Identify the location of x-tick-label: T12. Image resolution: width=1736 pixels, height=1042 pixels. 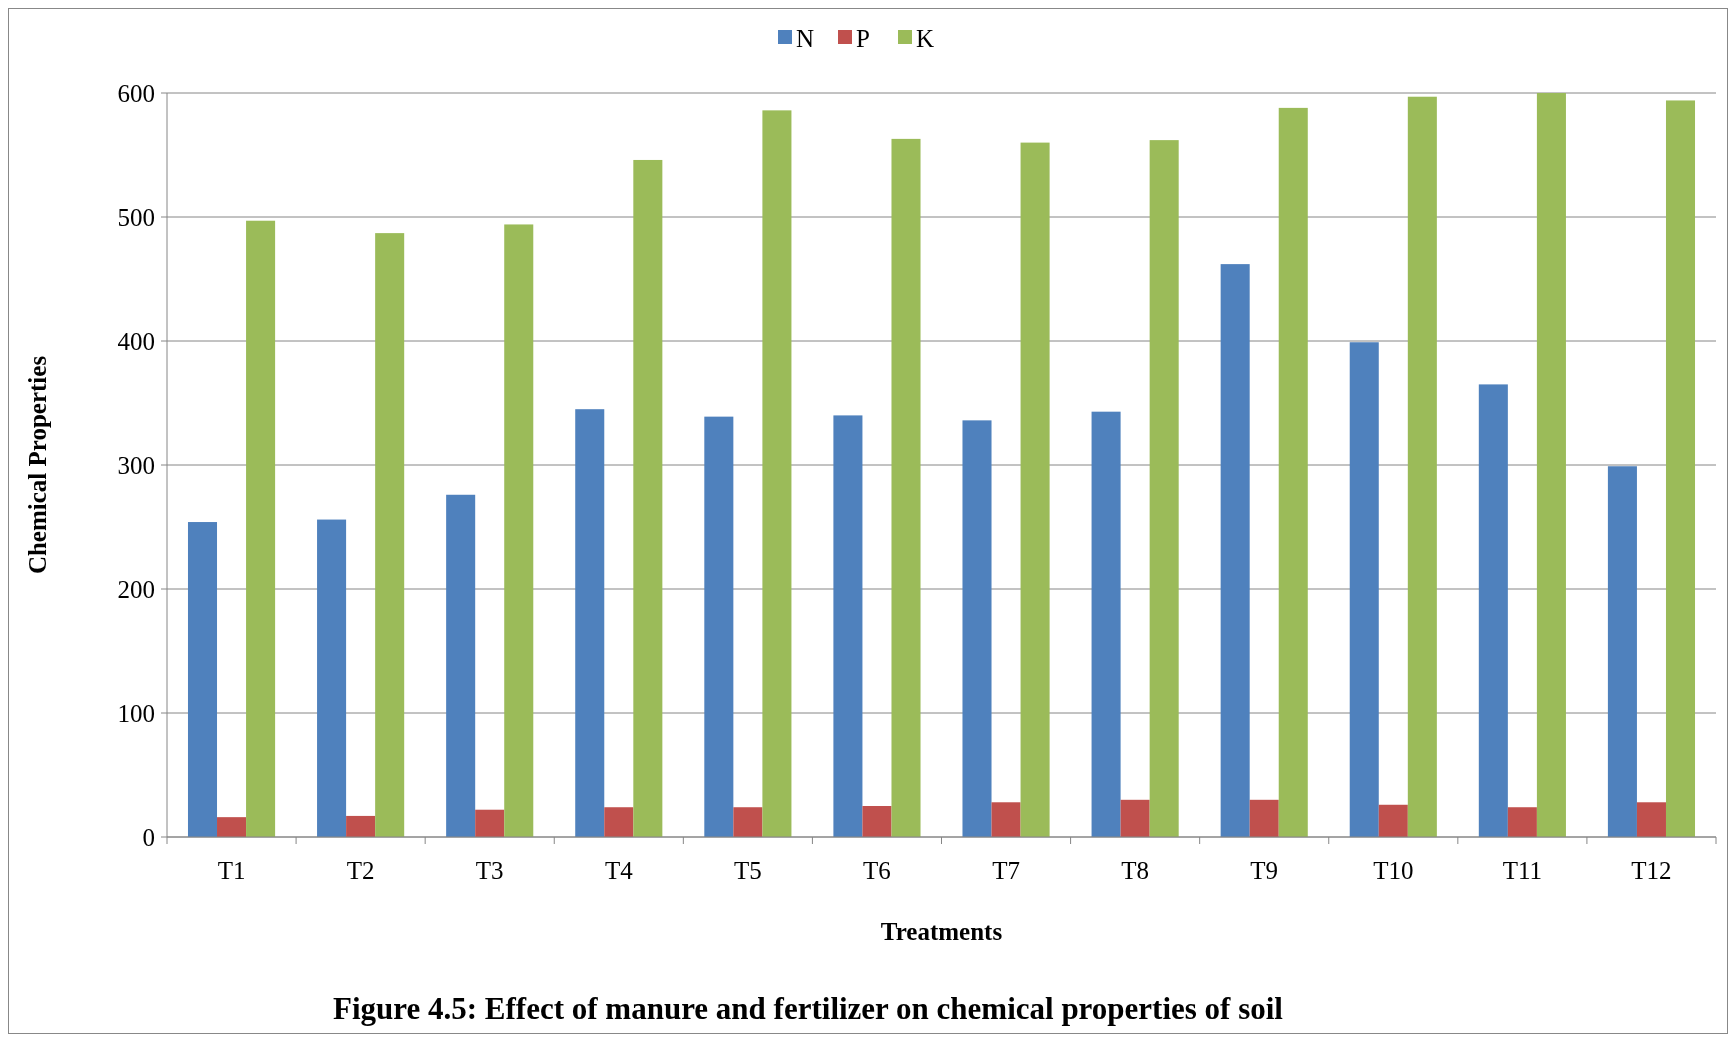
(1651, 870).